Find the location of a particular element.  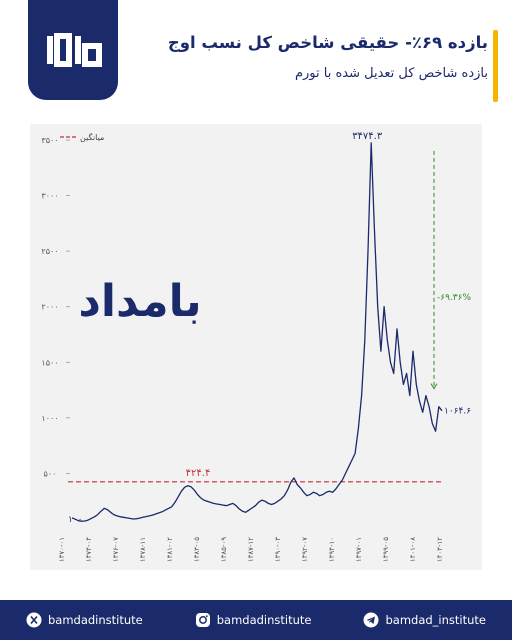

bamdad-logo-icon is located at coordinates (74, 50).